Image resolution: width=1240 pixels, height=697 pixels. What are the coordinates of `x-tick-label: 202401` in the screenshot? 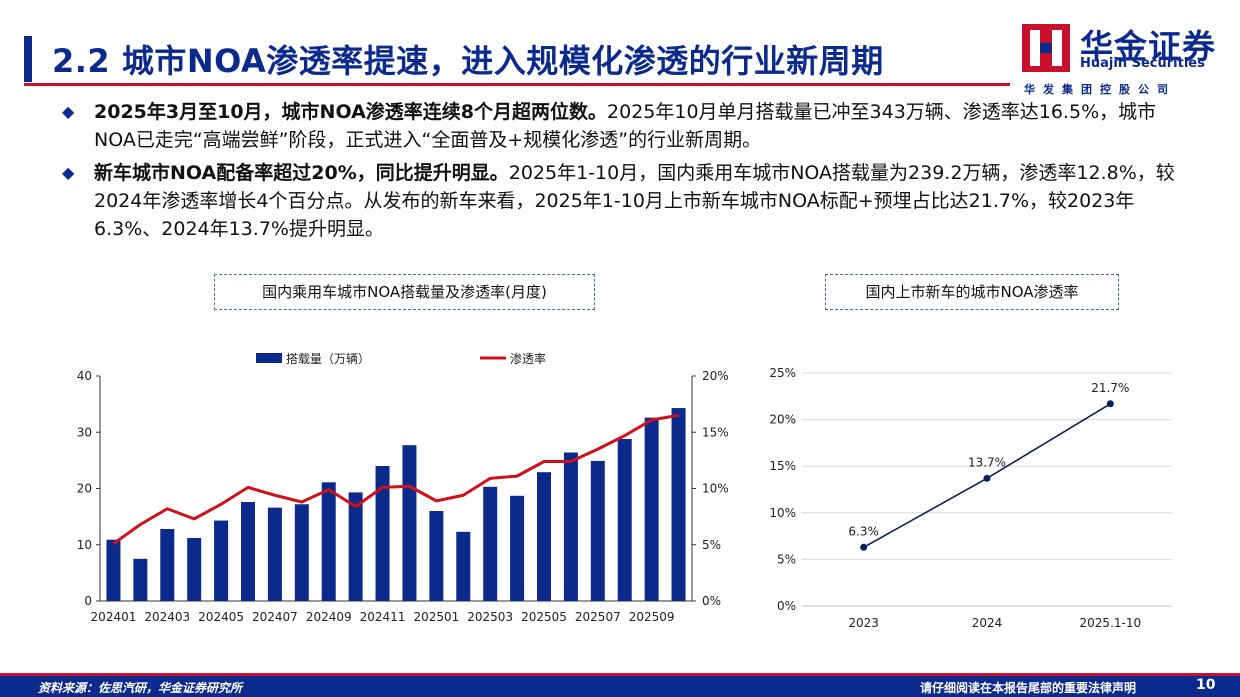 It's located at (114, 617).